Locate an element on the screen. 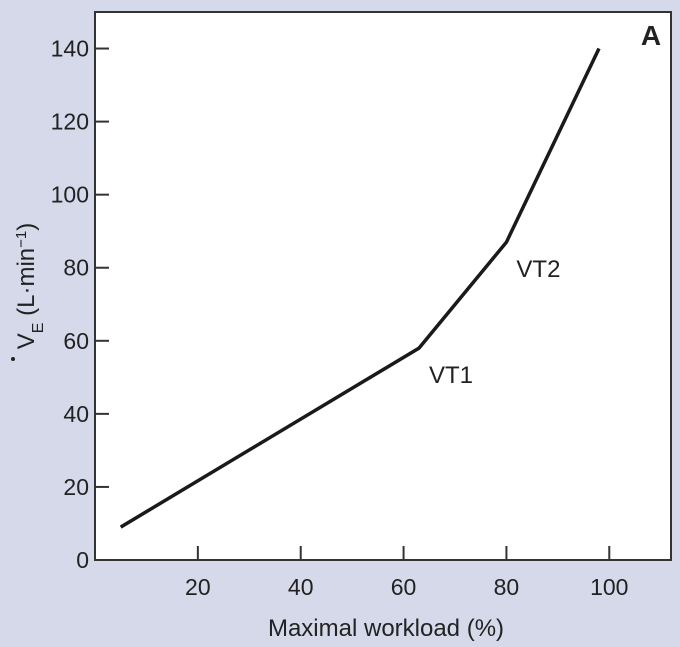 This screenshot has height=647, width=680. y-axis-label: VE (L·min−1) is located at coordinates (30, 286).